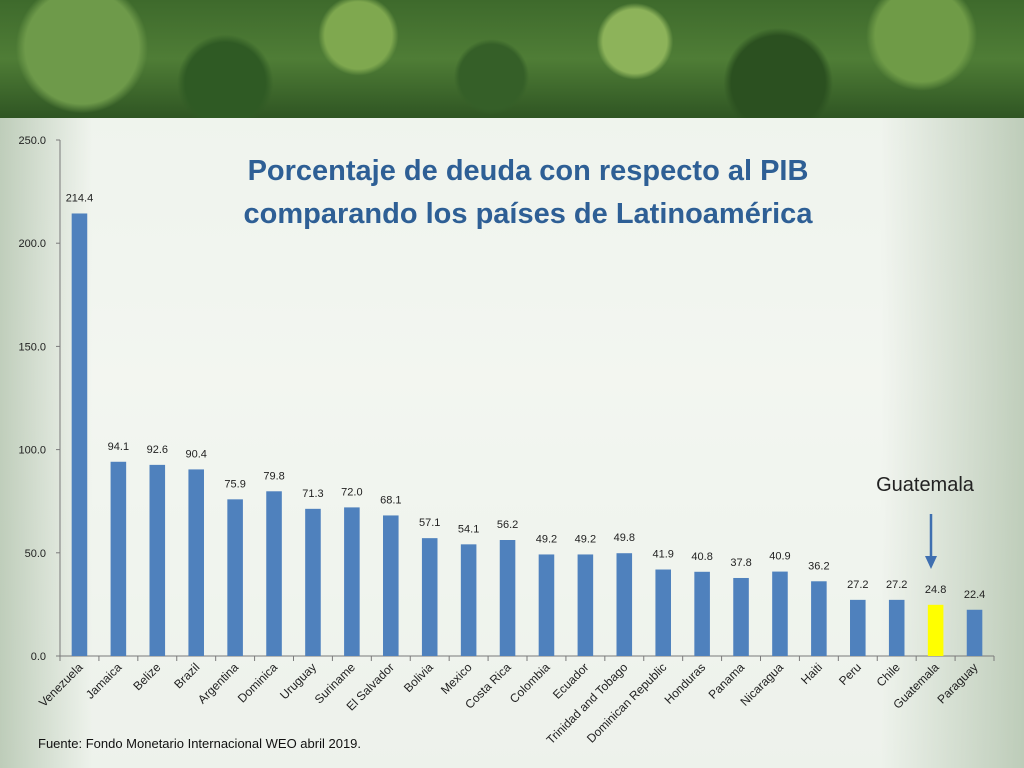  What do you see at coordinates (235, 577) in the screenshot?
I see `bar-argentina` at bounding box center [235, 577].